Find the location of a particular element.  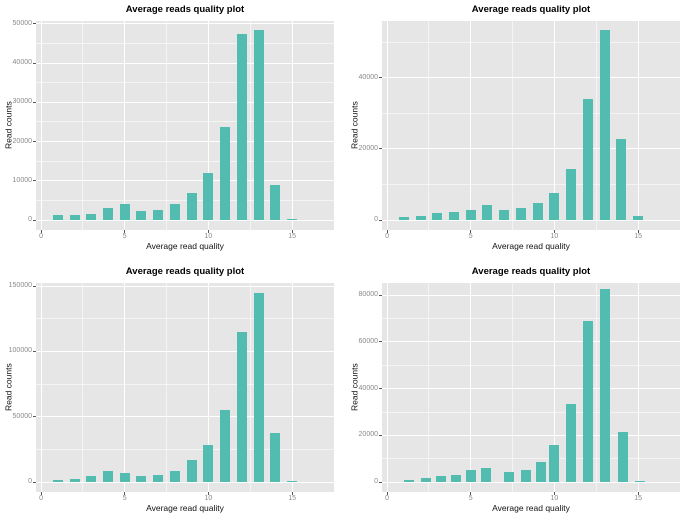

y-axis-title: Read counts is located at coordinates (354, 125).